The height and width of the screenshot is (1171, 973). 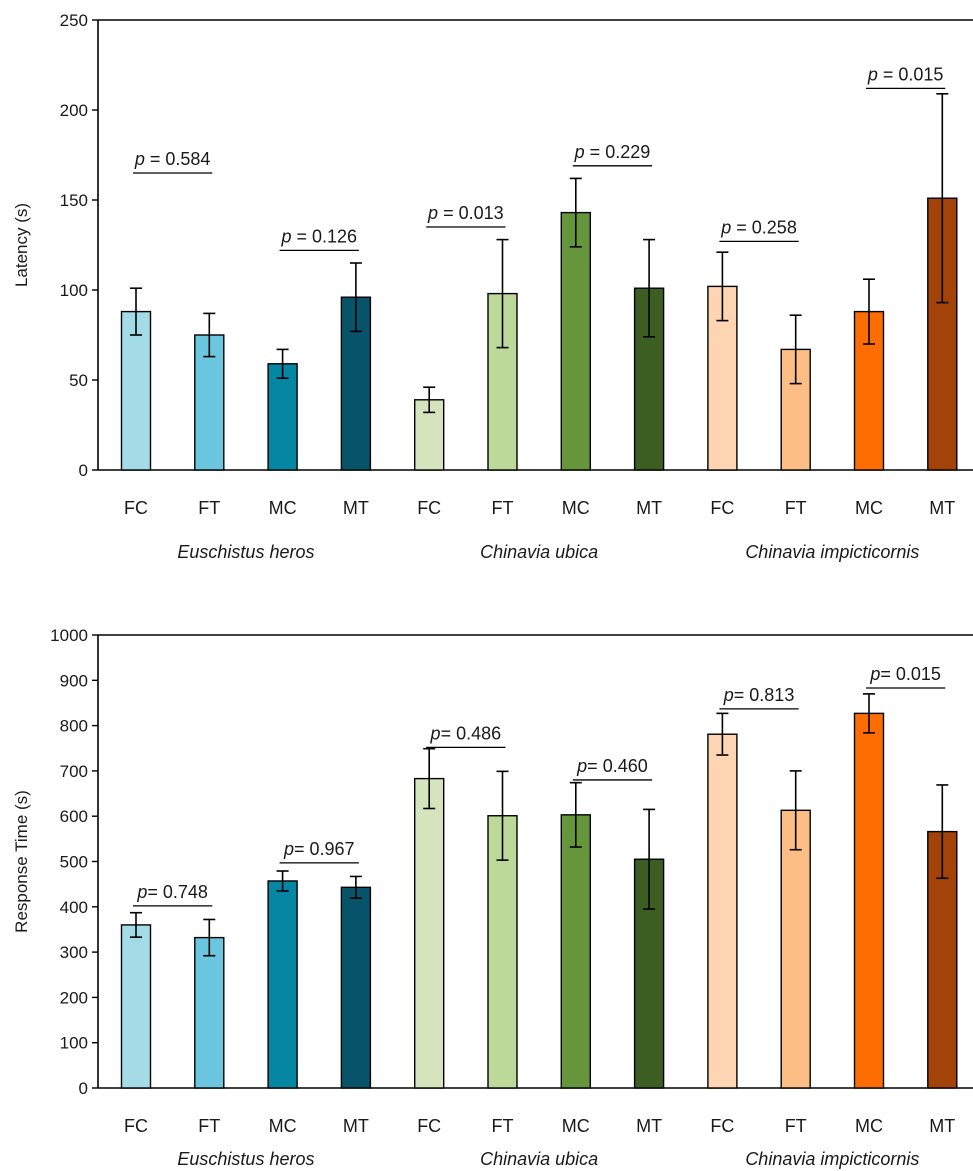 I want to click on group-label: Chinavia impicticornis, so click(x=832, y=552).